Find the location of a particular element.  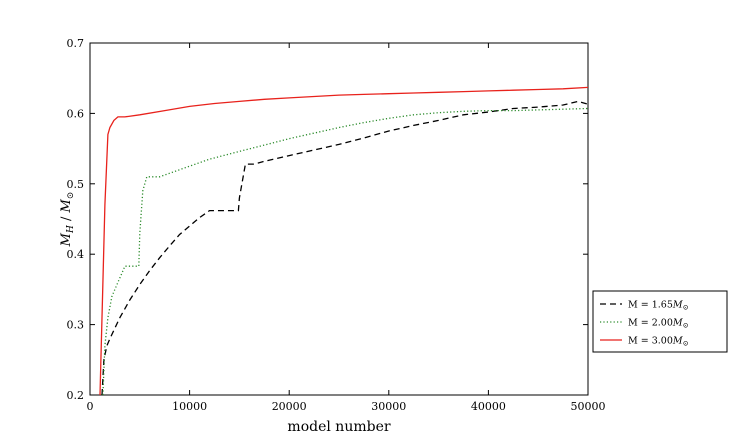

x-tick-label: 10000 is located at coordinates (189, 406).